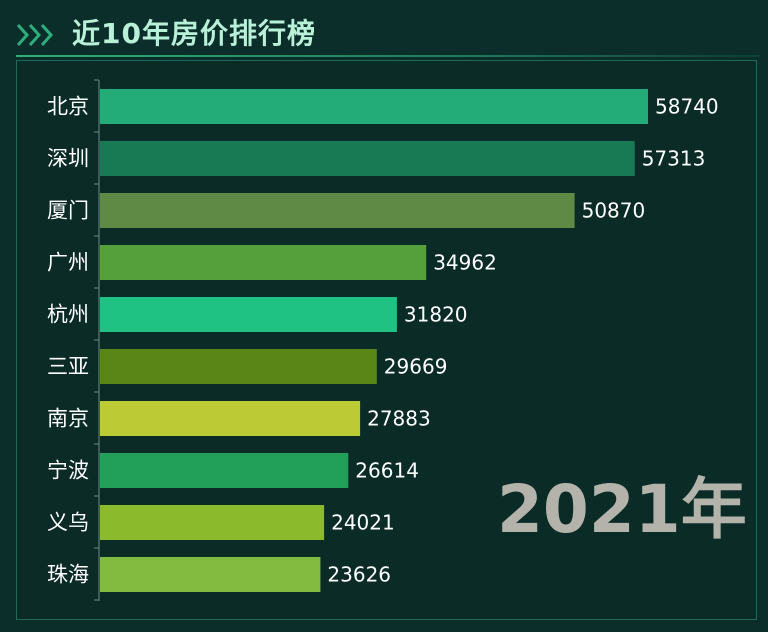  What do you see at coordinates (363, 523) in the screenshot?
I see `value-label: 24021` at bounding box center [363, 523].